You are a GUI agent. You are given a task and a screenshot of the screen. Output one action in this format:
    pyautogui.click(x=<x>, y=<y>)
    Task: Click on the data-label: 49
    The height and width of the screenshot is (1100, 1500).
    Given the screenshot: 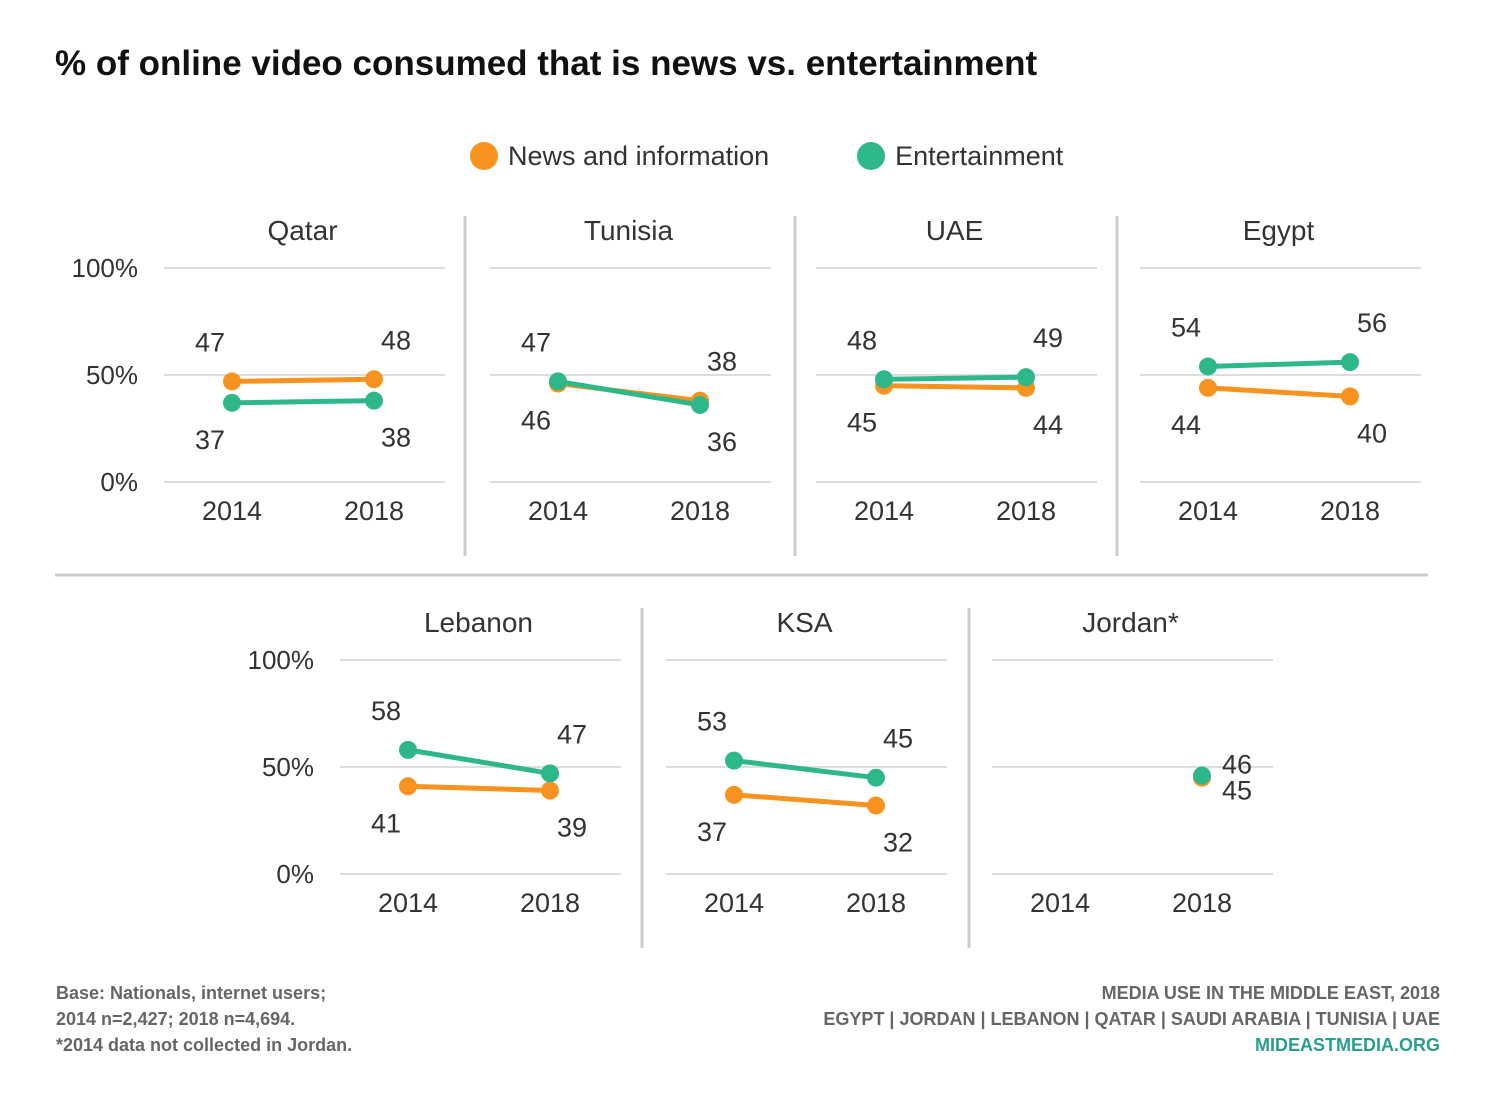 What is the action you would take?
    pyautogui.click(x=1048, y=338)
    